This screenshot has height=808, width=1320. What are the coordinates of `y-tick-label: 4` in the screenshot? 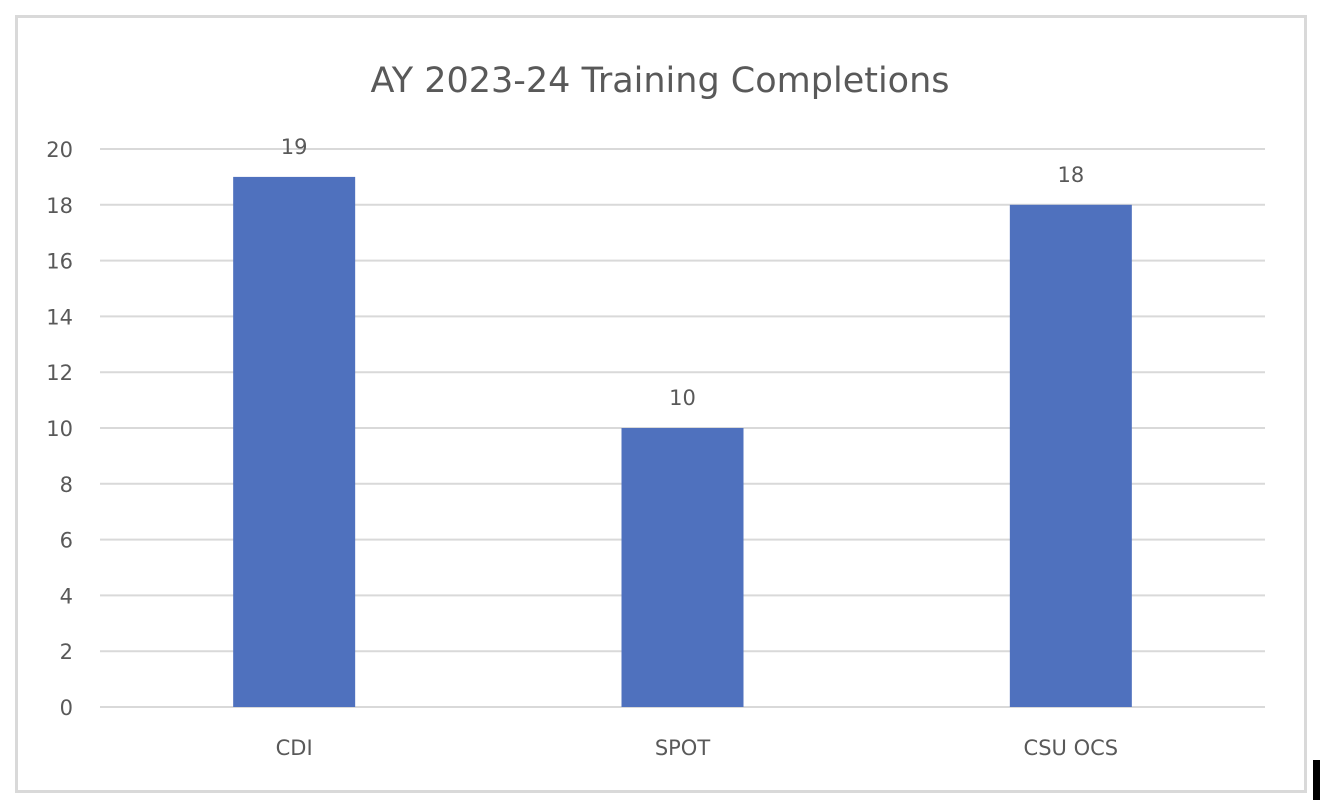 It's located at (66, 596).